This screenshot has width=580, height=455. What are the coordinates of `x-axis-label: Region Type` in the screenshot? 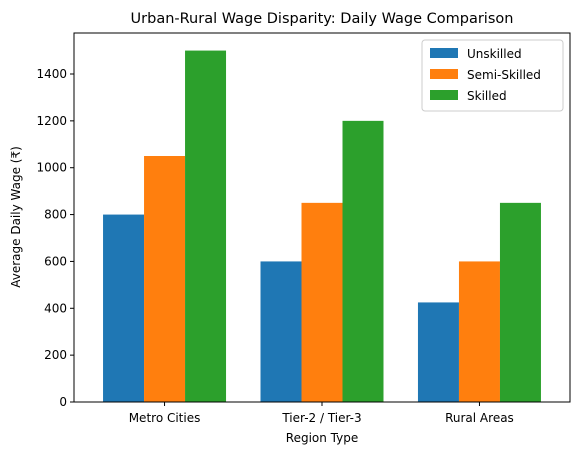 It's located at (322, 438).